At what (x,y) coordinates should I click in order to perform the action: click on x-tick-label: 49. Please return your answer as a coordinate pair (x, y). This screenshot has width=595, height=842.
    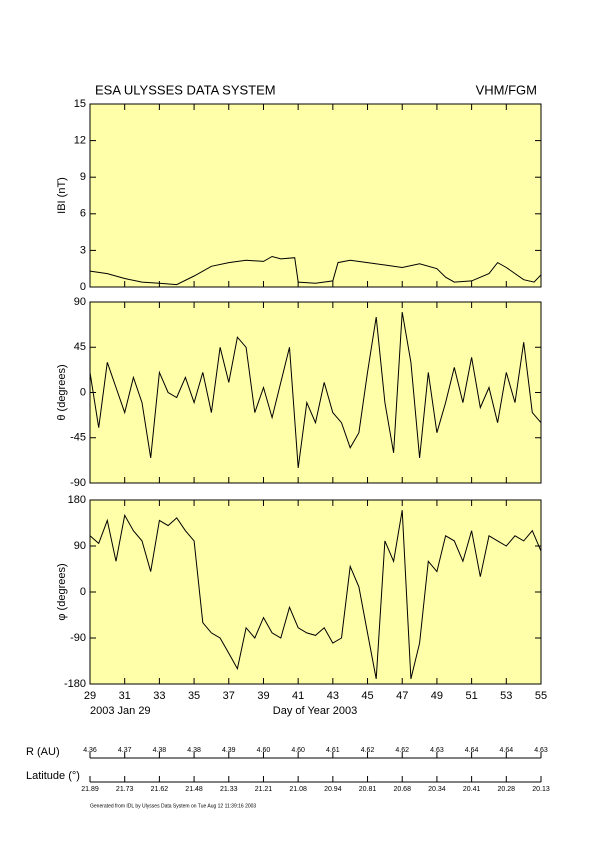
    Looking at the image, I should click on (437, 696).